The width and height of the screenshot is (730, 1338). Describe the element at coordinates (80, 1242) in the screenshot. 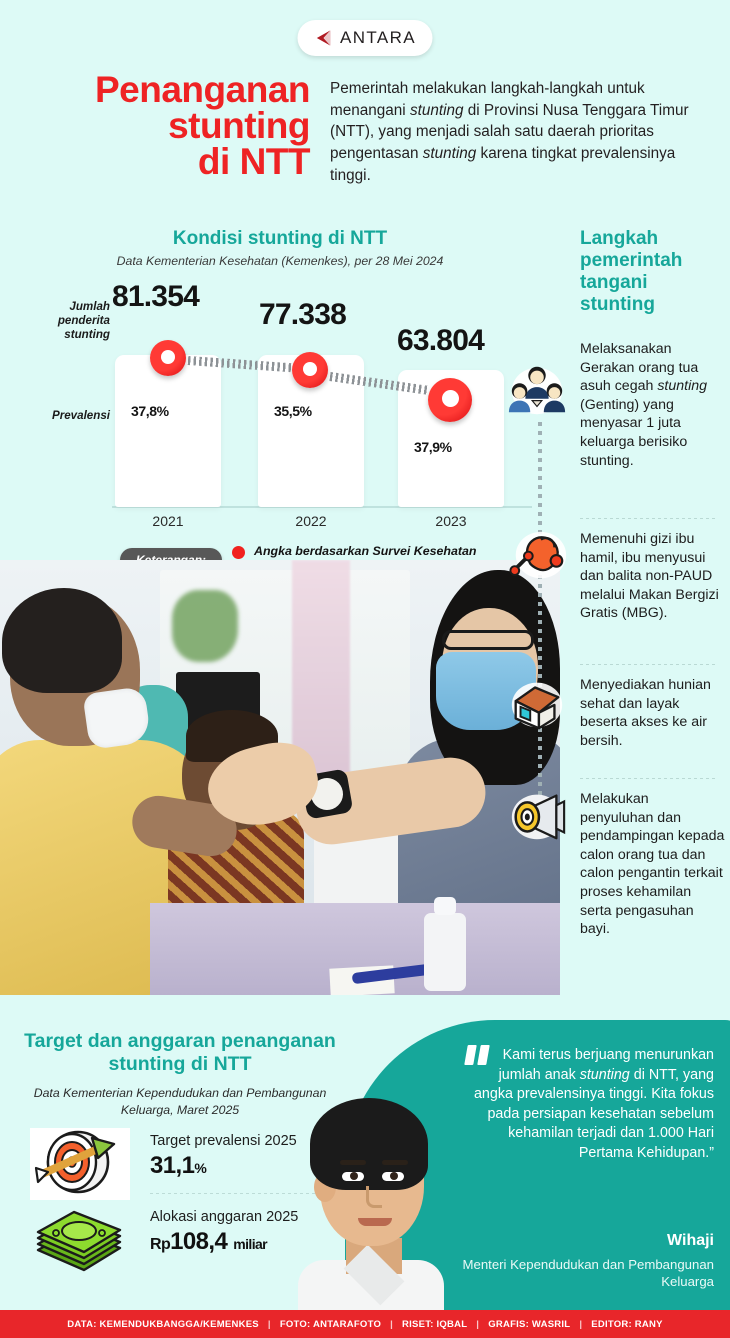

I see `money-stack-icon` at that location.